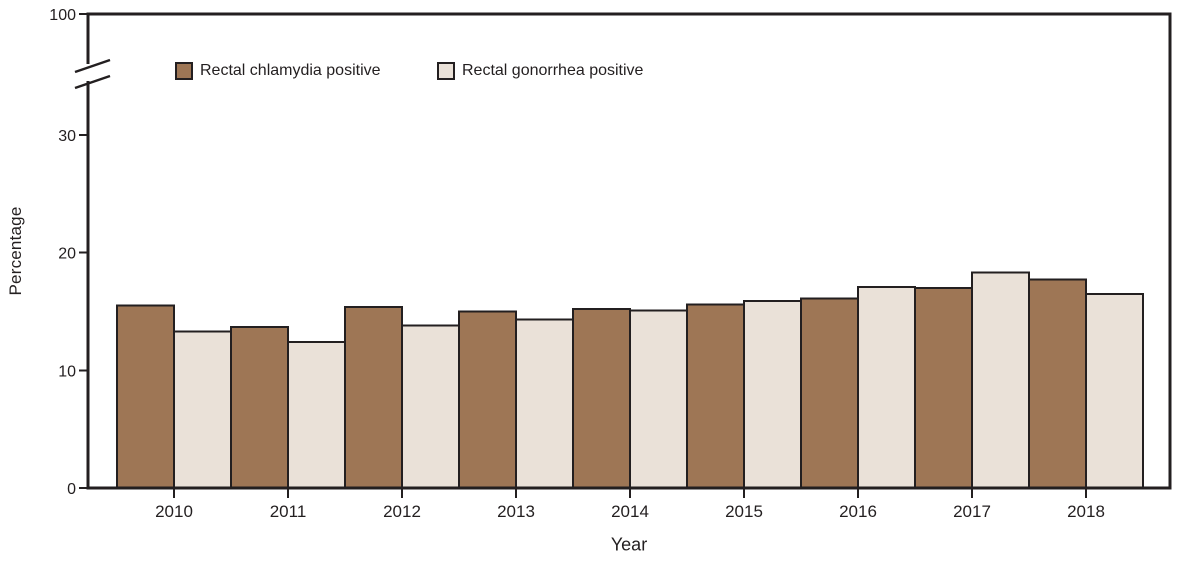 The height and width of the screenshot is (563, 1185). I want to click on bar-rectal-chlamydia-positive-2015, so click(715, 396).